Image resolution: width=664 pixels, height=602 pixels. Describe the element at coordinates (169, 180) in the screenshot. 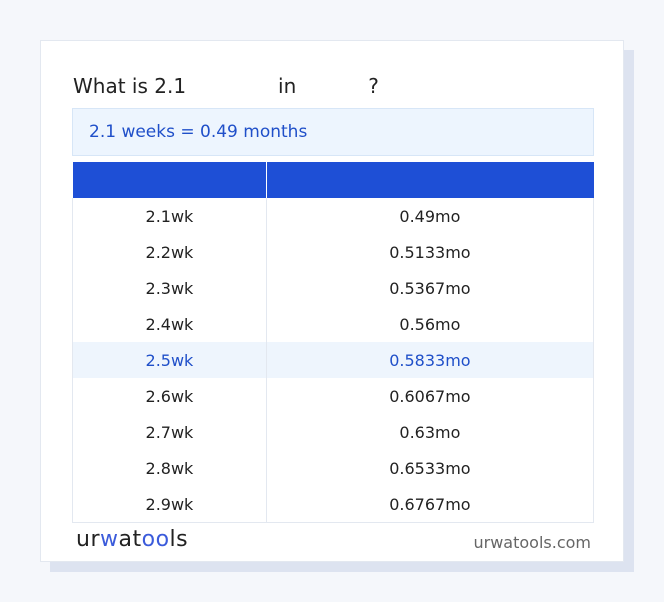

I see `header-weeks` at that location.